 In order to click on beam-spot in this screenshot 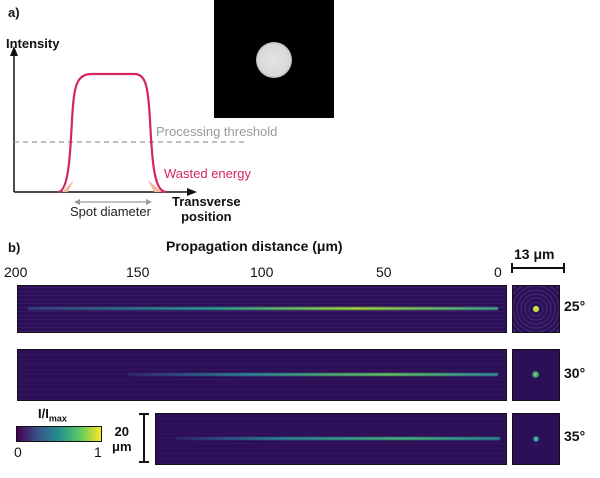, I will do `click(274, 60)`.